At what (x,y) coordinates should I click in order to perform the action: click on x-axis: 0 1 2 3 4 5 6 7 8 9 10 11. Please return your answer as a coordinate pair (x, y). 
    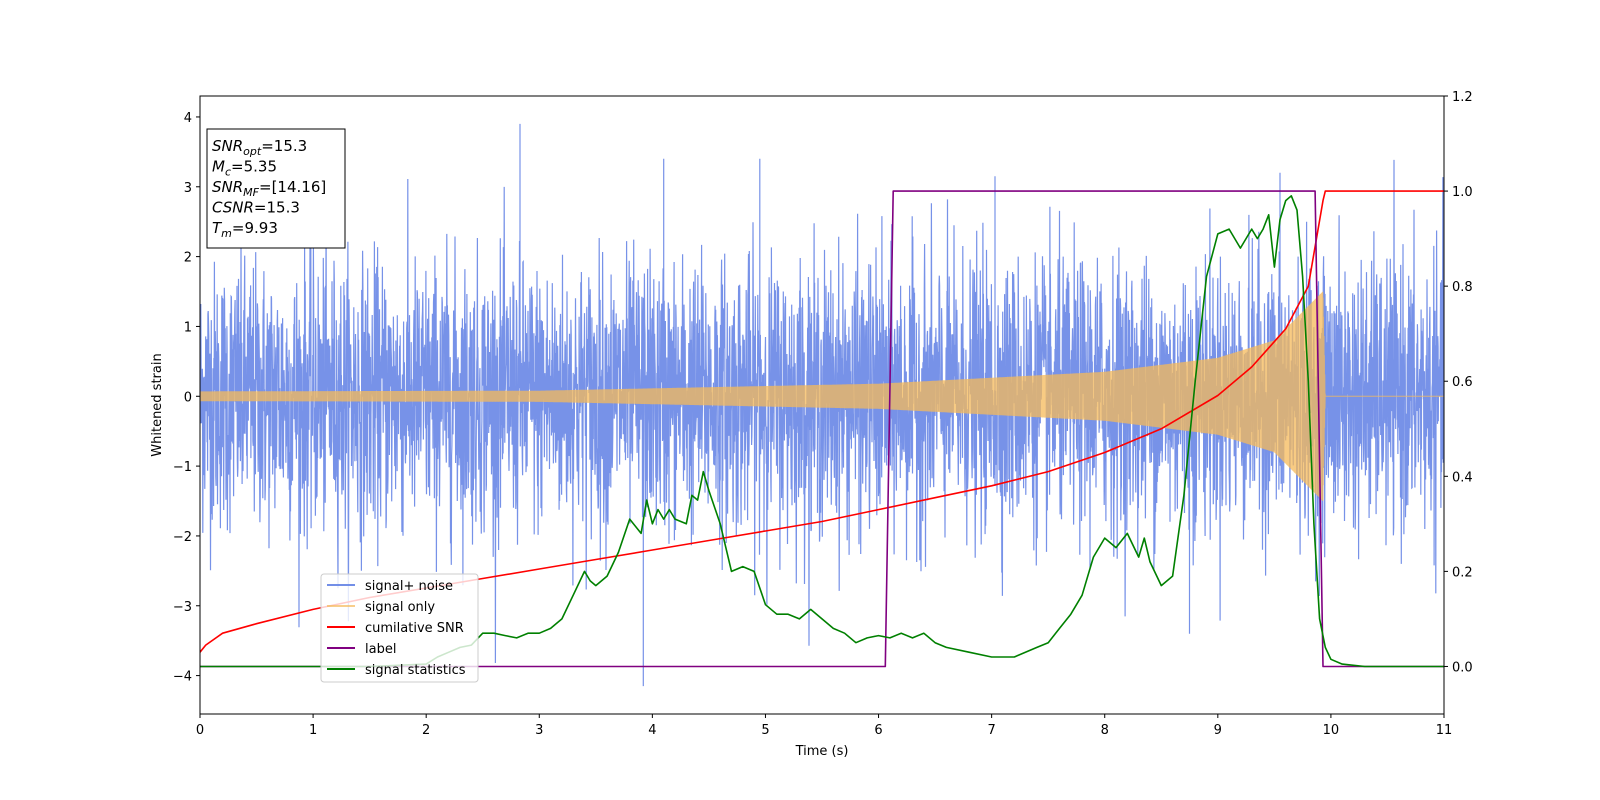
    Looking at the image, I should click on (824, 726).